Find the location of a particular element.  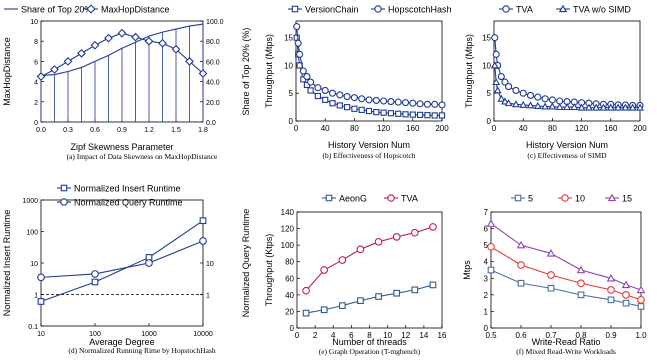

legend-item: 10 is located at coordinates (571, 199).